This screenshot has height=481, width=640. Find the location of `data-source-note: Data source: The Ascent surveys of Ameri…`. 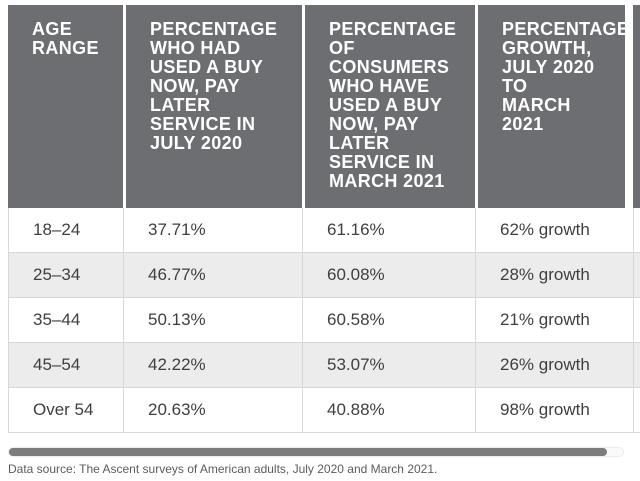

data-source-note: Data source: The Ascent surveys of Ameri… is located at coordinates (223, 469).